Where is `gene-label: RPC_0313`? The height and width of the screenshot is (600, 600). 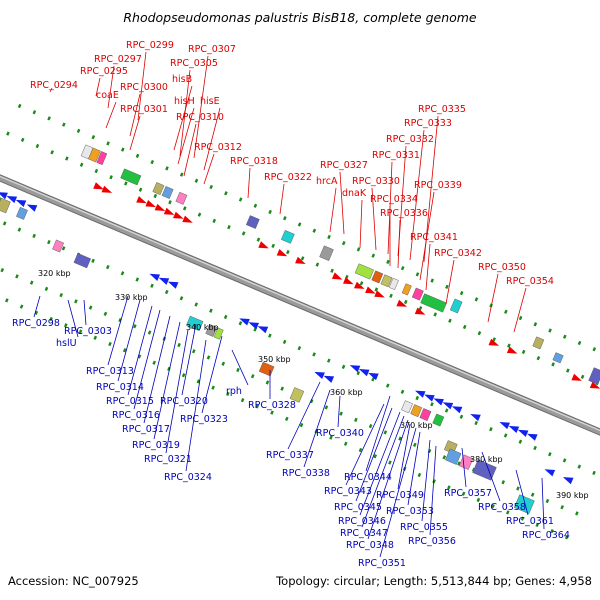 gene-label: RPC_0313 is located at coordinates (110, 371).